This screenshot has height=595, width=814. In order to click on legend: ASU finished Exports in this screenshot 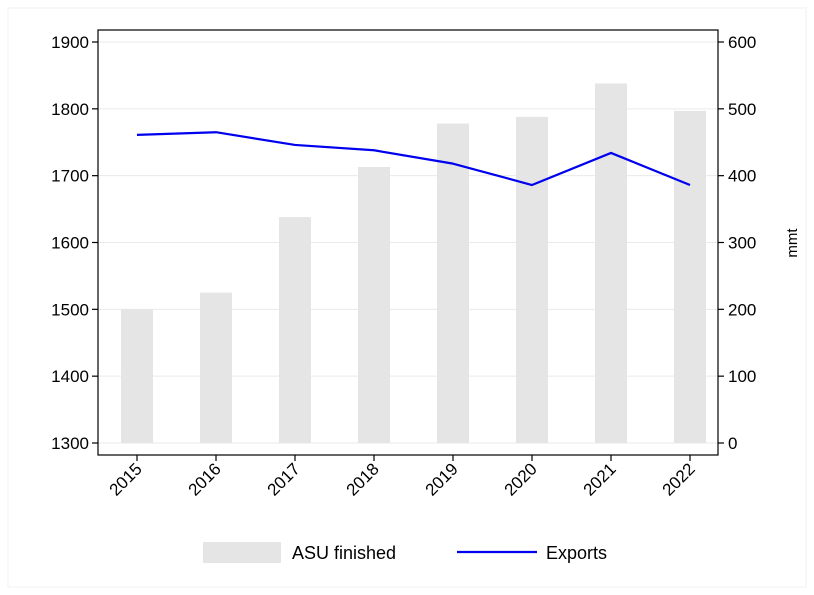, I will do `click(405, 552)`.